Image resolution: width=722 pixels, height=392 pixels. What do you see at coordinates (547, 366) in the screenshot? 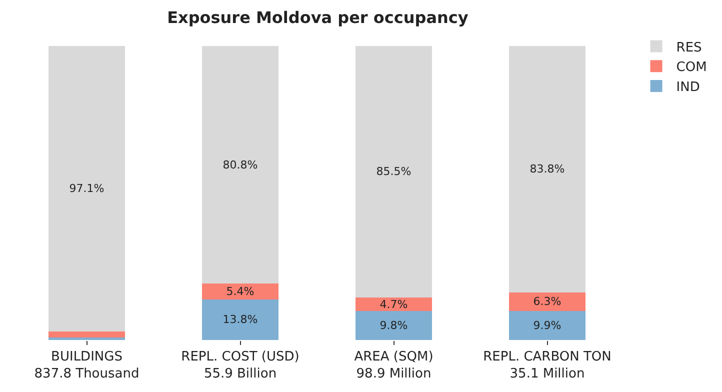
I see `x-tick-label: REPL. CARBON TON 35.1 Million` at bounding box center [547, 366].